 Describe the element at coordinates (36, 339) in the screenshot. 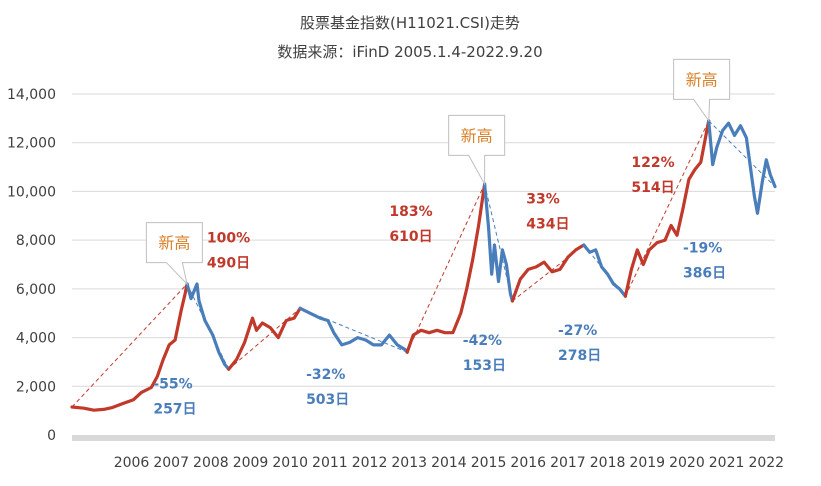

I see `y-tick-label: 4,000` at that location.